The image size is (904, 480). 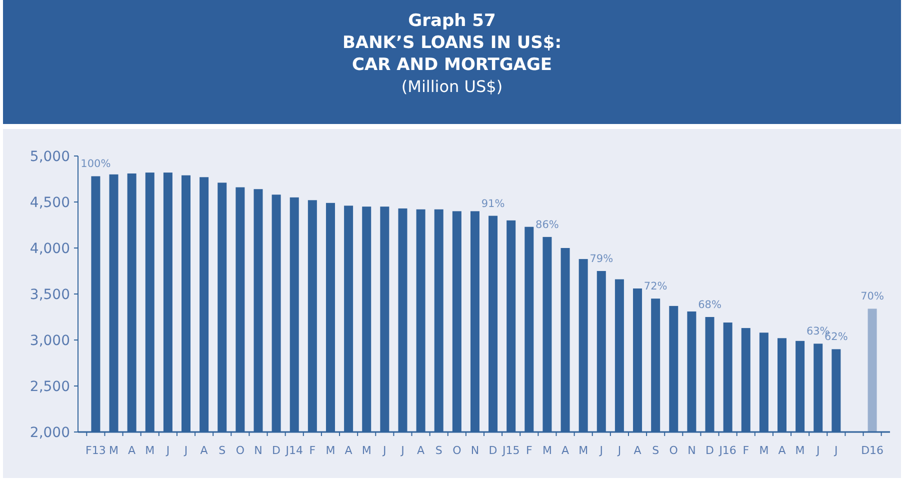 I want to click on annotation: 79%, so click(x=602, y=259).